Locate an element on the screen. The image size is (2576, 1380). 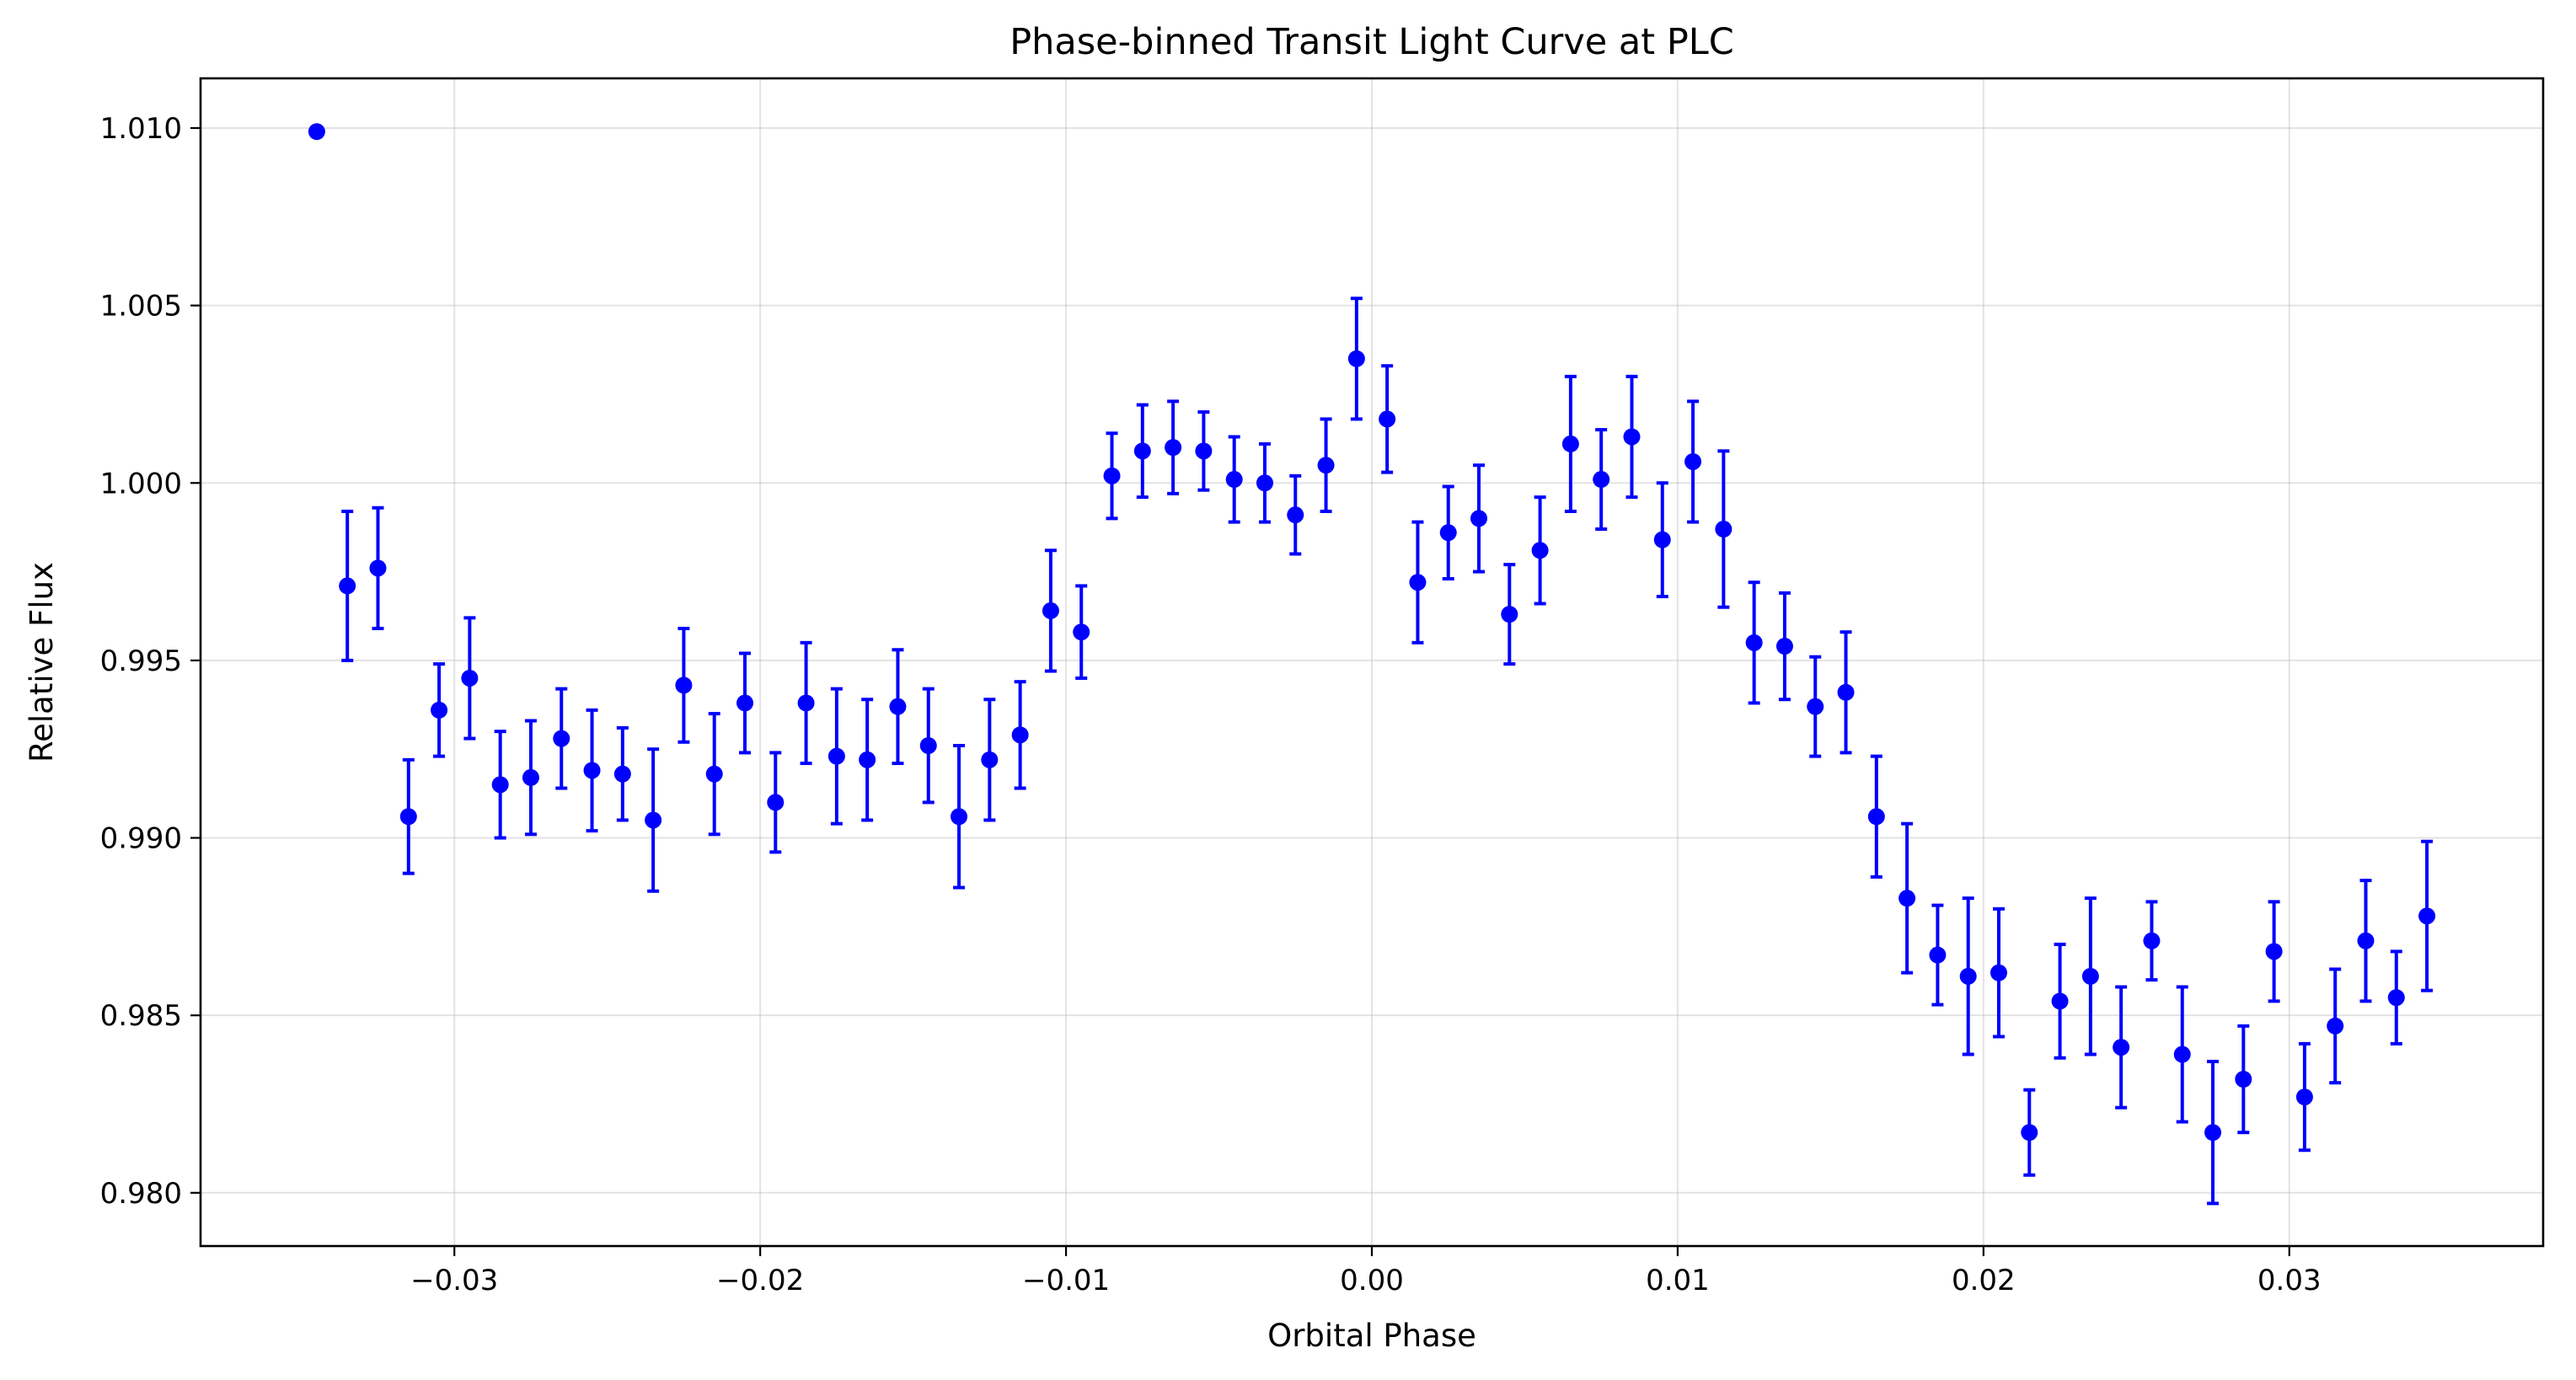
y-tick-label: 0.995 is located at coordinates (141, 661).